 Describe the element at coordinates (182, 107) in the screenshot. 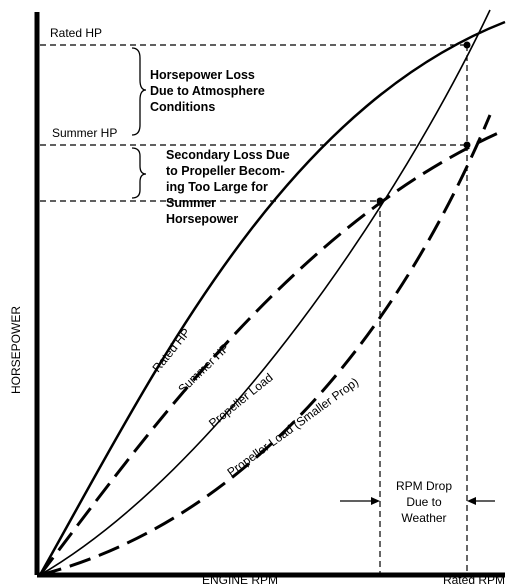

I see `hp-loss-line-3: Conditions` at that location.